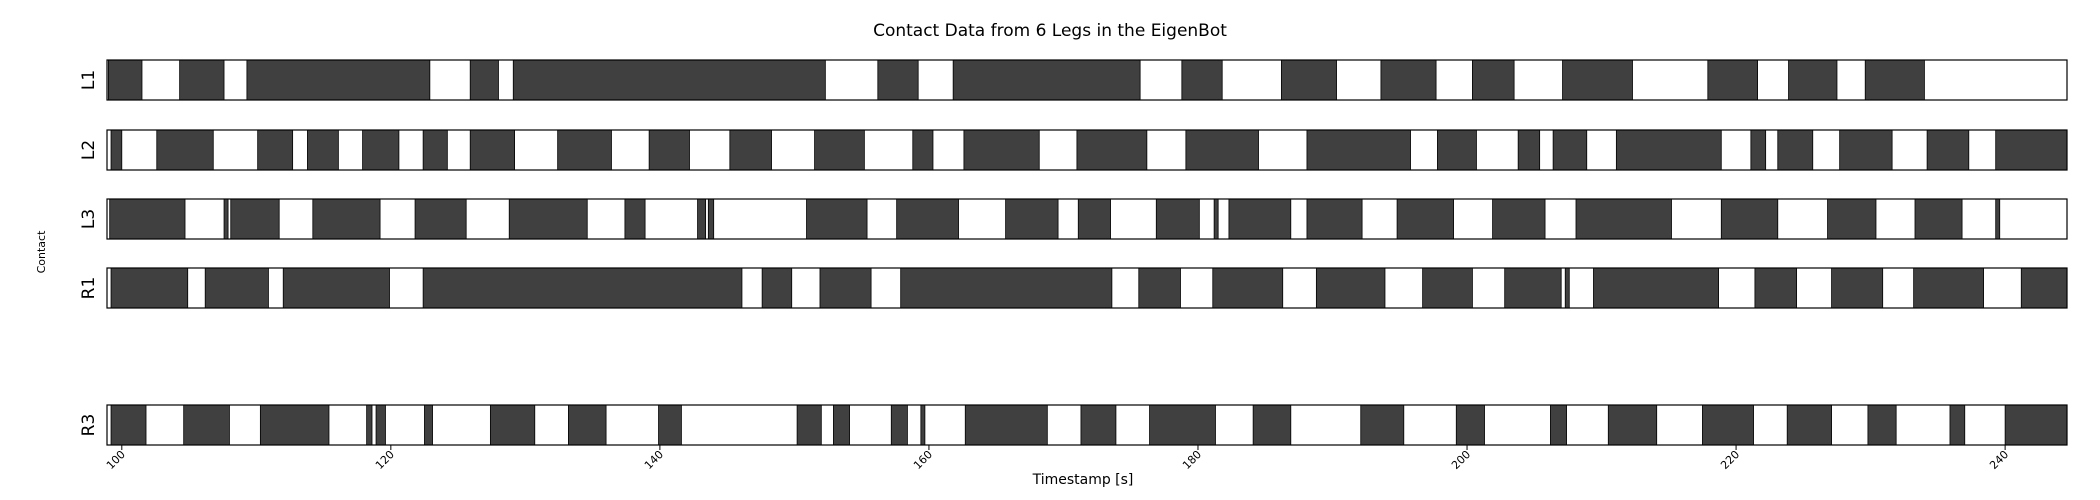 The width and height of the screenshot is (2100, 500). What do you see at coordinates (385, 460) in the screenshot?
I see `x-tick-label: 120` at bounding box center [385, 460].